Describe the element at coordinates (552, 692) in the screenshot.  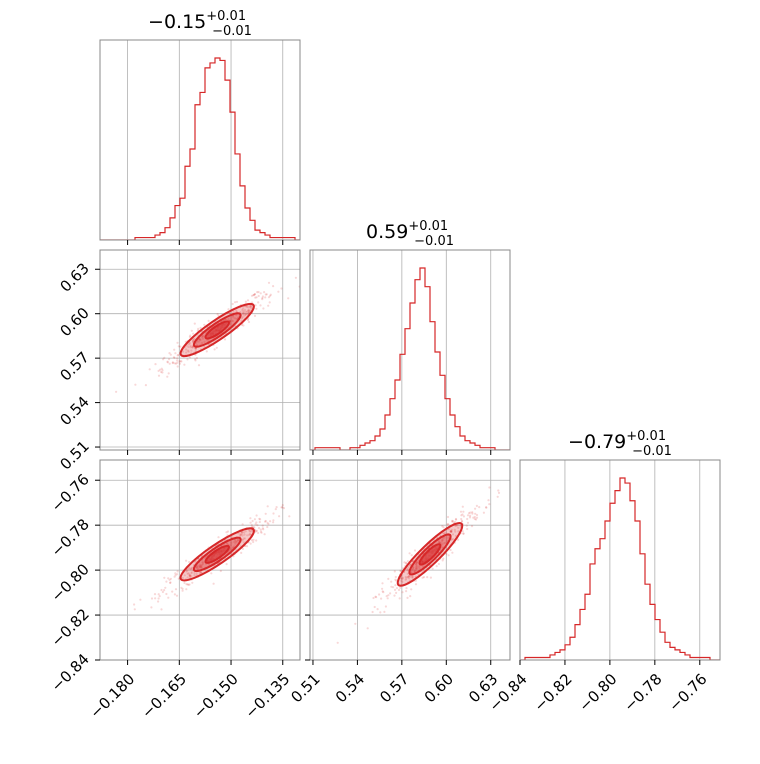
I see `x-tick-label: −0.82` at that location.